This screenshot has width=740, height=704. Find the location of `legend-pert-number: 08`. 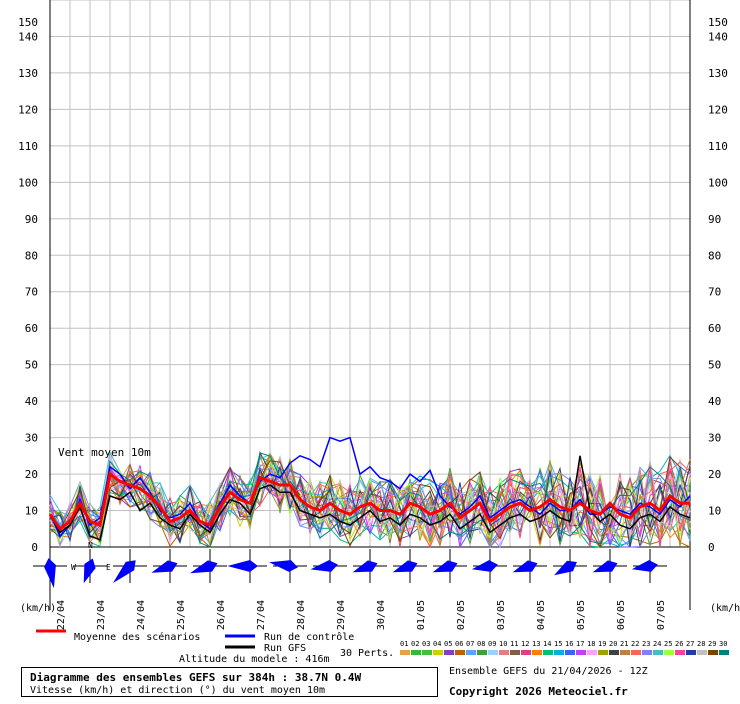

legend-pert-number: 08 is located at coordinates (481, 644).